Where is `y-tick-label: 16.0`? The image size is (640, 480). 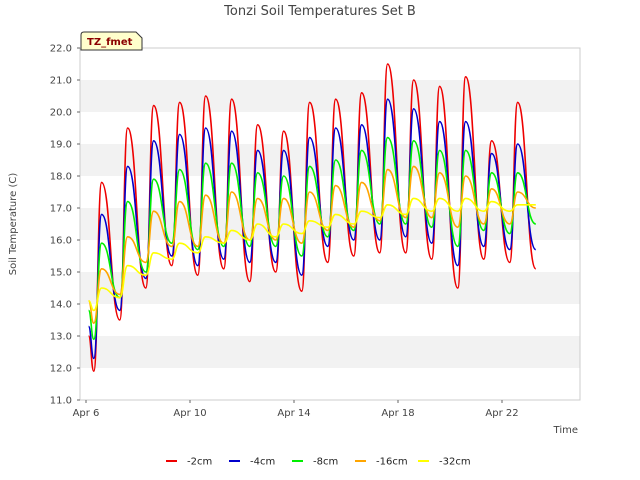
y-tick-label: 16.0 is located at coordinates (61, 241).